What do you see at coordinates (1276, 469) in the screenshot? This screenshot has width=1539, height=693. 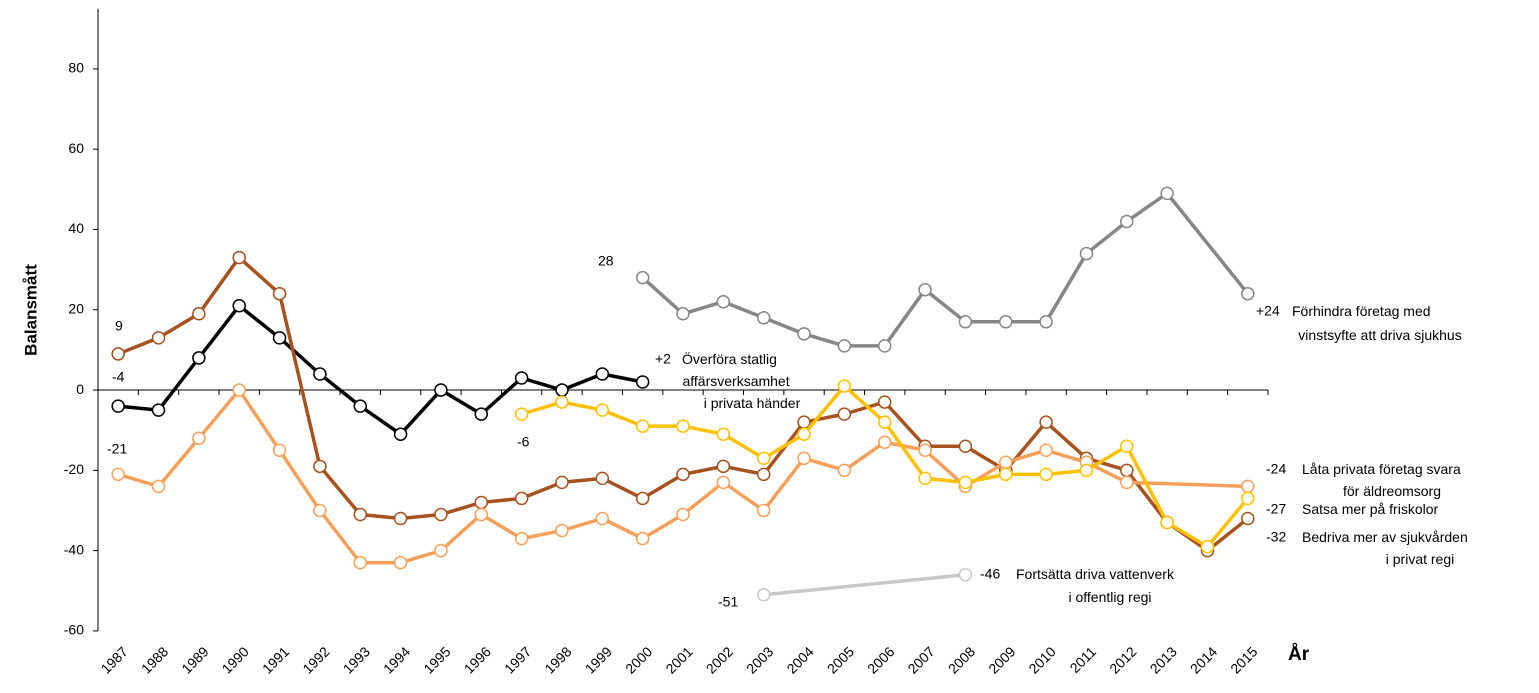 I see `value-label: -24` at bounding box center [1276, 469].